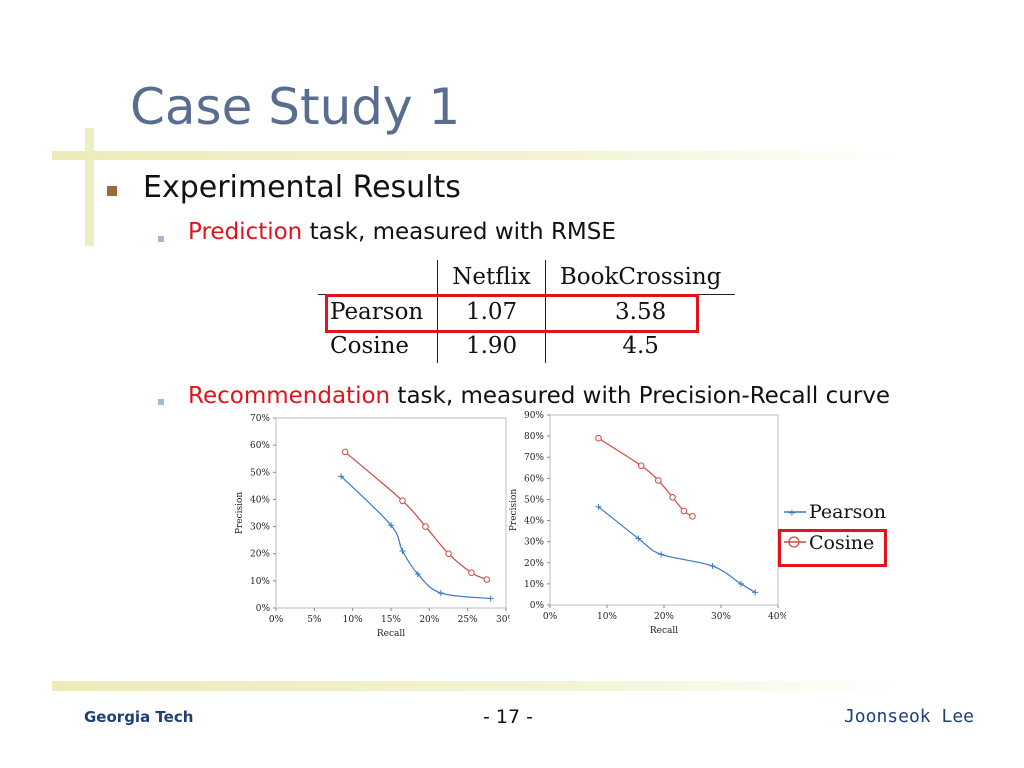  What do you see at coordinates (378, 277) in the screenshot?
I see `table-corner` at bounding box center [378, 277].